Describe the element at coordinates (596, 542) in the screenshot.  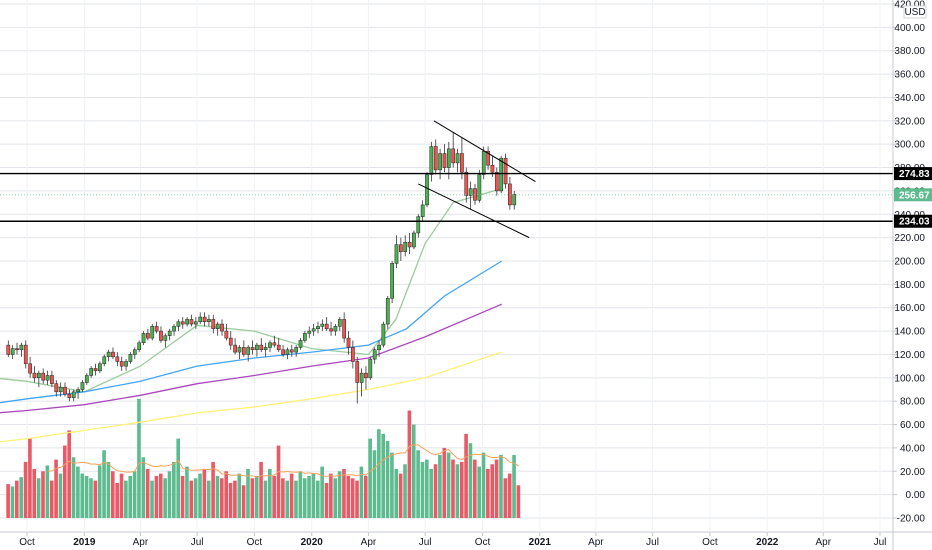
I see `x-tick-label: Apr` at that location.